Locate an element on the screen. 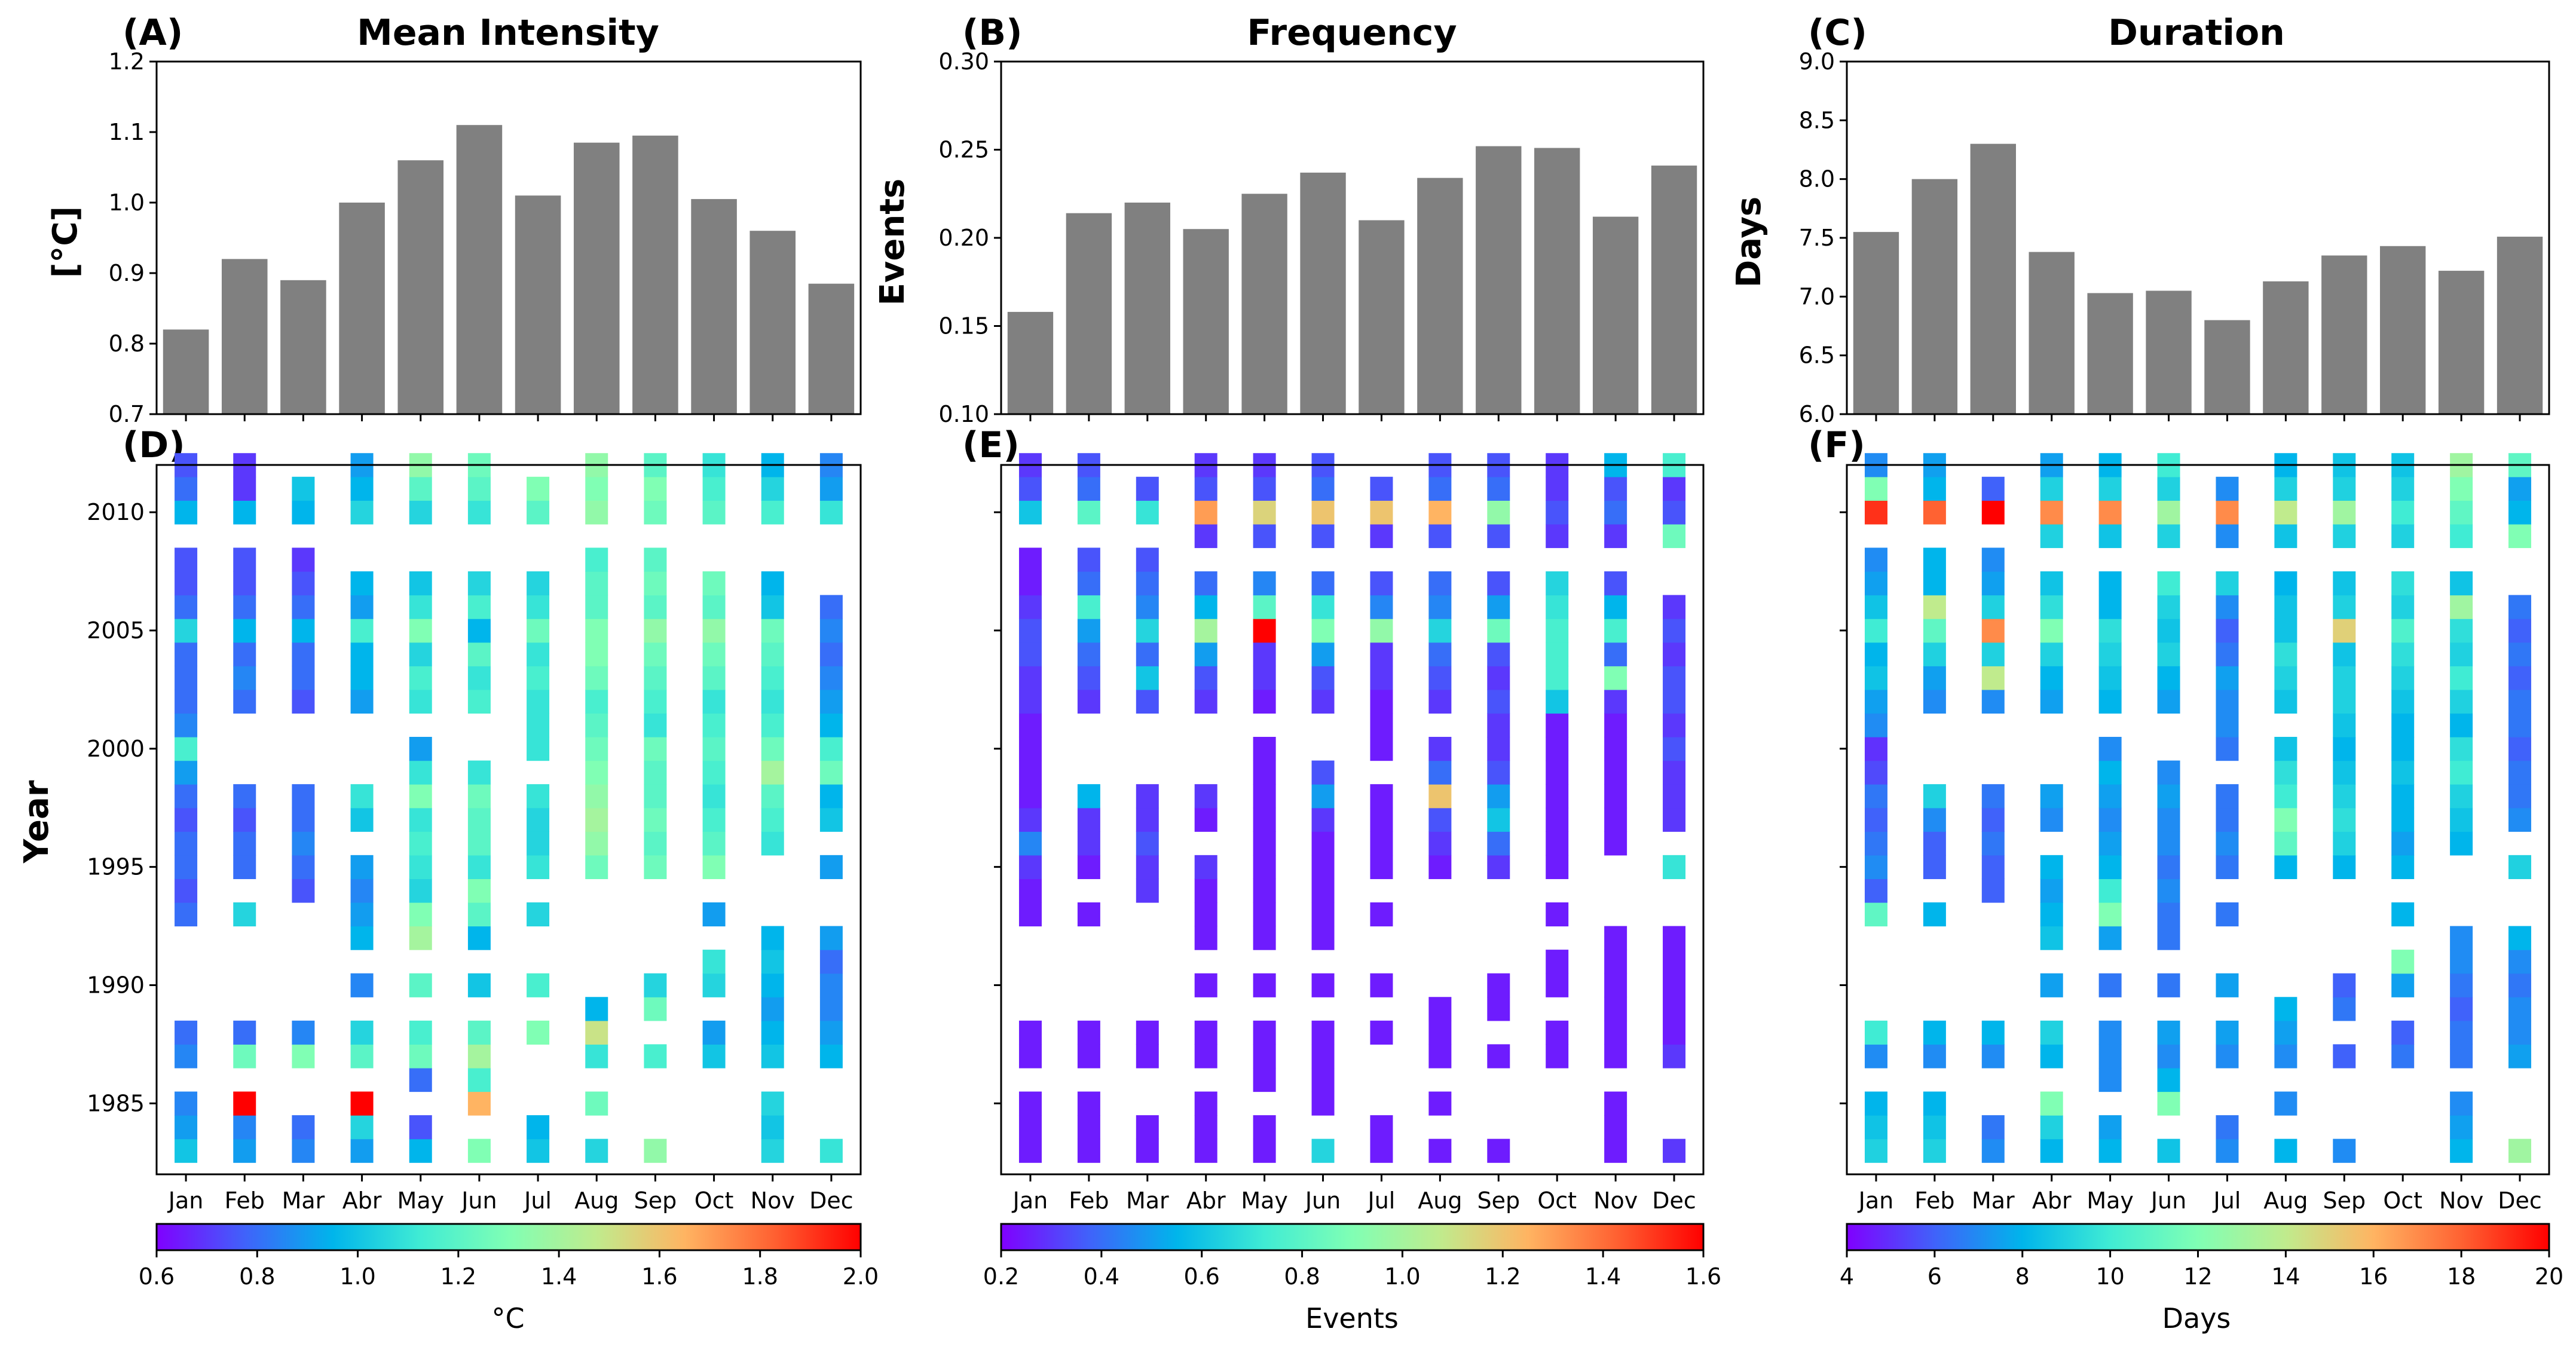  cell-f-jul-1993 is located at coordinates (2227, 914).